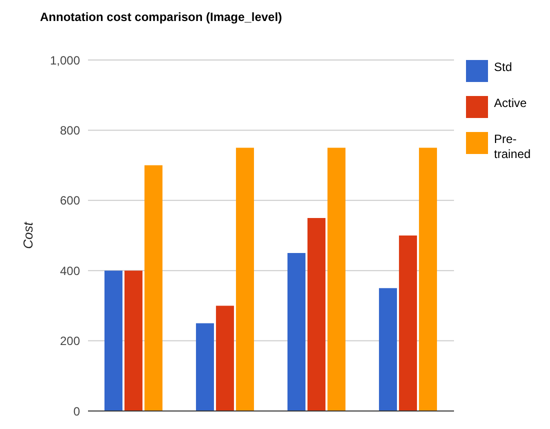 The height and width of the screenshot is (429, 550). I want to click on y-tick-label: 0, so click(76, 411).